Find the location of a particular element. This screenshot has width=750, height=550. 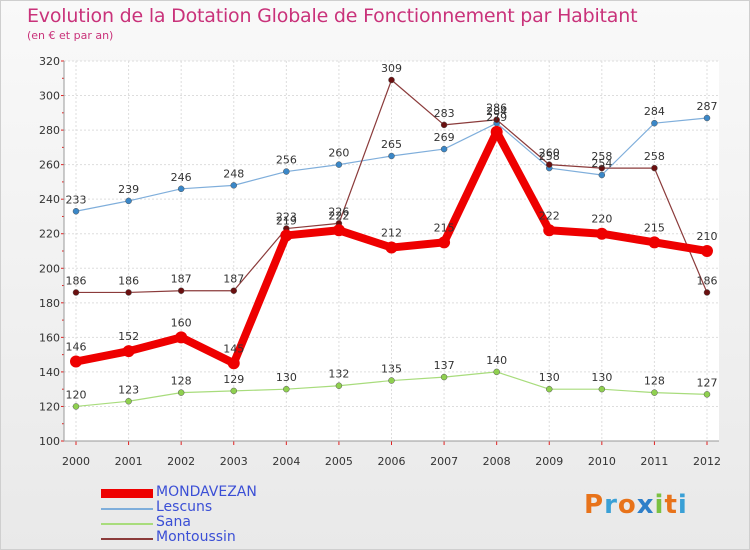

x-tick-label: 2006 is located at coordinates (392, 461).